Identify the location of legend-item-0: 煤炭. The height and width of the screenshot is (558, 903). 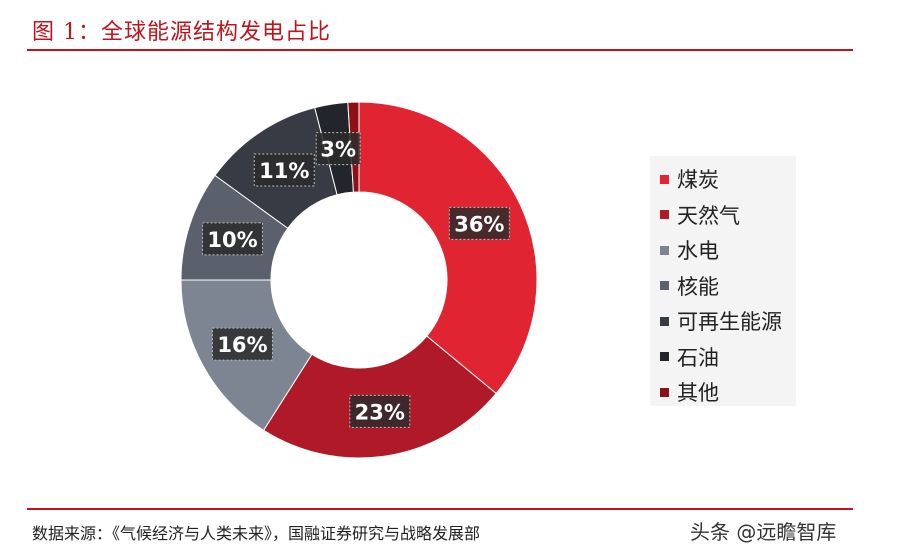
(689, 179).